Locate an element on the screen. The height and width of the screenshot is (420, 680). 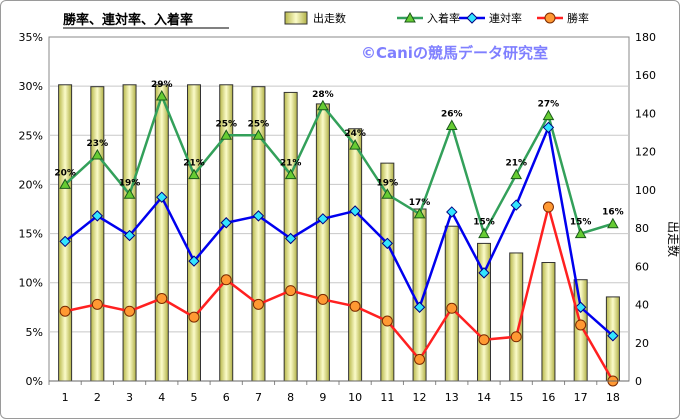
y2-tick-label: 120 is located at coordinates (645, 152).